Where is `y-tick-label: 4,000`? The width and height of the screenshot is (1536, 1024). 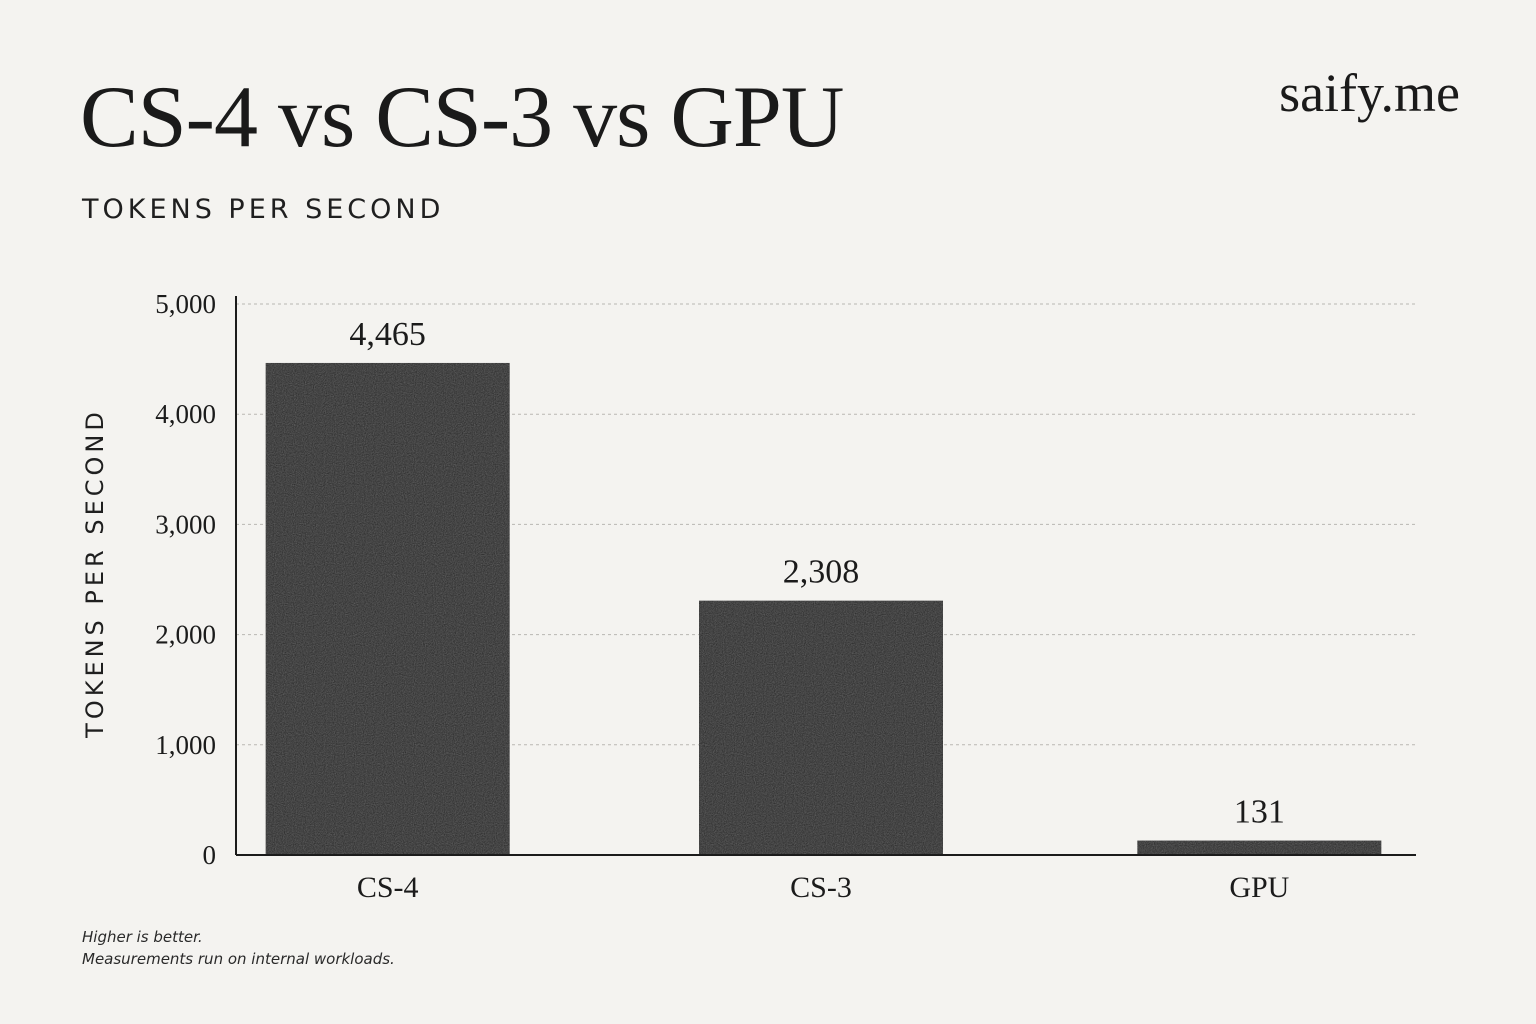 y-tick-label: 4,000 is located at coordinates (185, 414).